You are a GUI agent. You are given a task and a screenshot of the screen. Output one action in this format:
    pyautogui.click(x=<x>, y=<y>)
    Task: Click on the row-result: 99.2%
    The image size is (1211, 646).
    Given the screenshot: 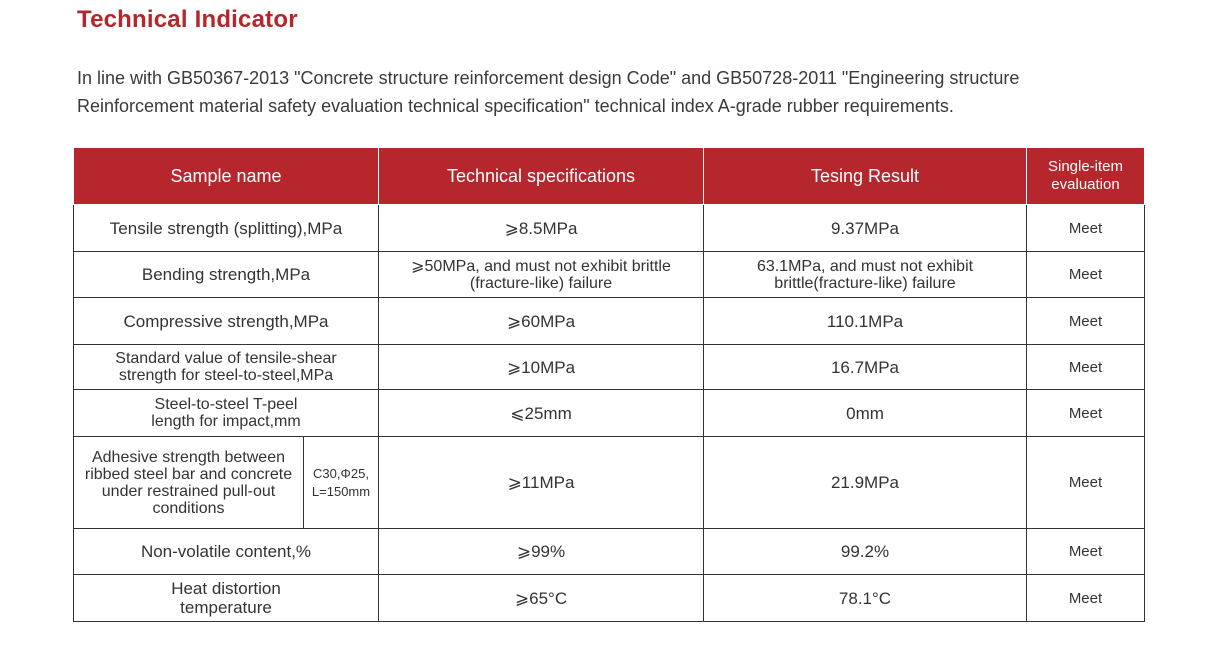 What is the action you would take?
    pyautogui.click(x=865, y=551)
    